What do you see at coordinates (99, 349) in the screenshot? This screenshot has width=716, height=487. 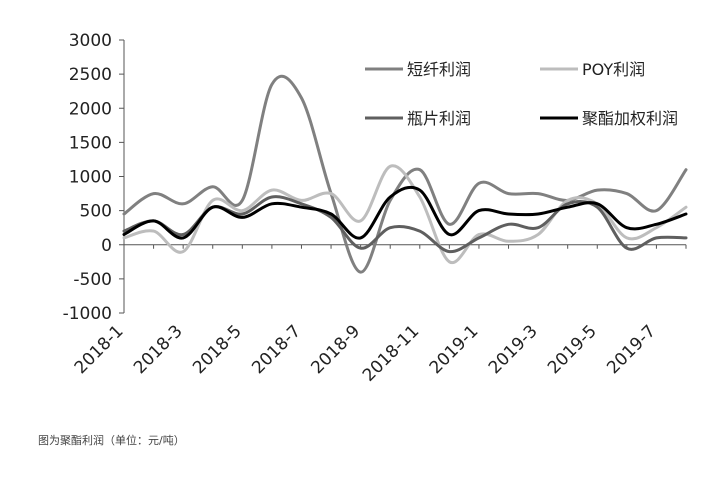 I see `x-tick-label: 2018-1` at bounding box center [99, 349].